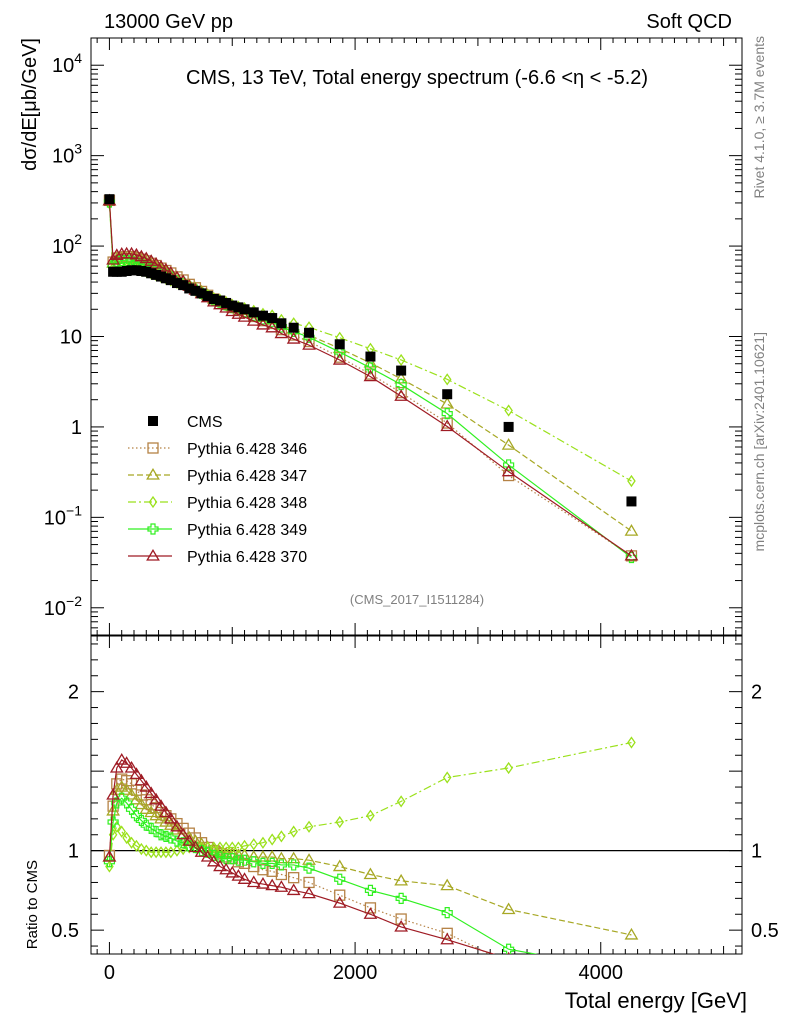 This screenshot has width=786, height=1024. I want to click on y-tick-label: 10⁻², so click(63, 606).